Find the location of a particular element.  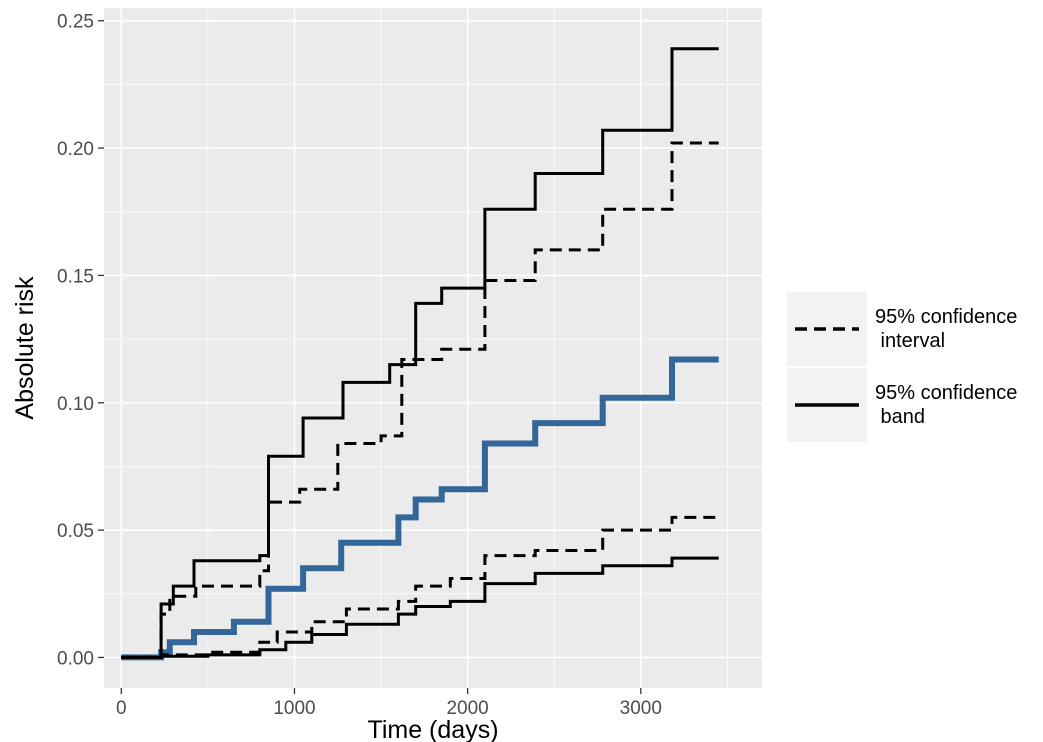

x-axis-ticks: 0 1000 2000 3000 is located at coordinates (389, 703).